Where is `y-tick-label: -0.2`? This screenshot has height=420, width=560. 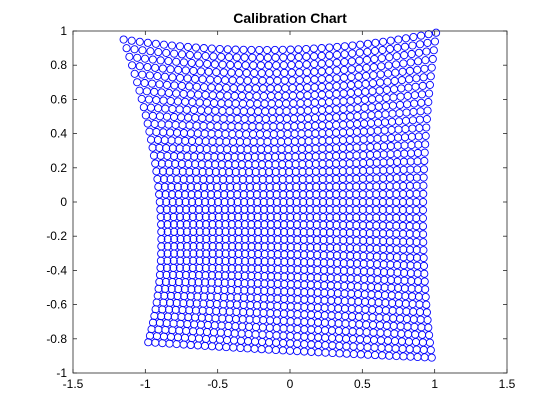 y-tick-label: -0.2 is located at coordinates (56, 236).